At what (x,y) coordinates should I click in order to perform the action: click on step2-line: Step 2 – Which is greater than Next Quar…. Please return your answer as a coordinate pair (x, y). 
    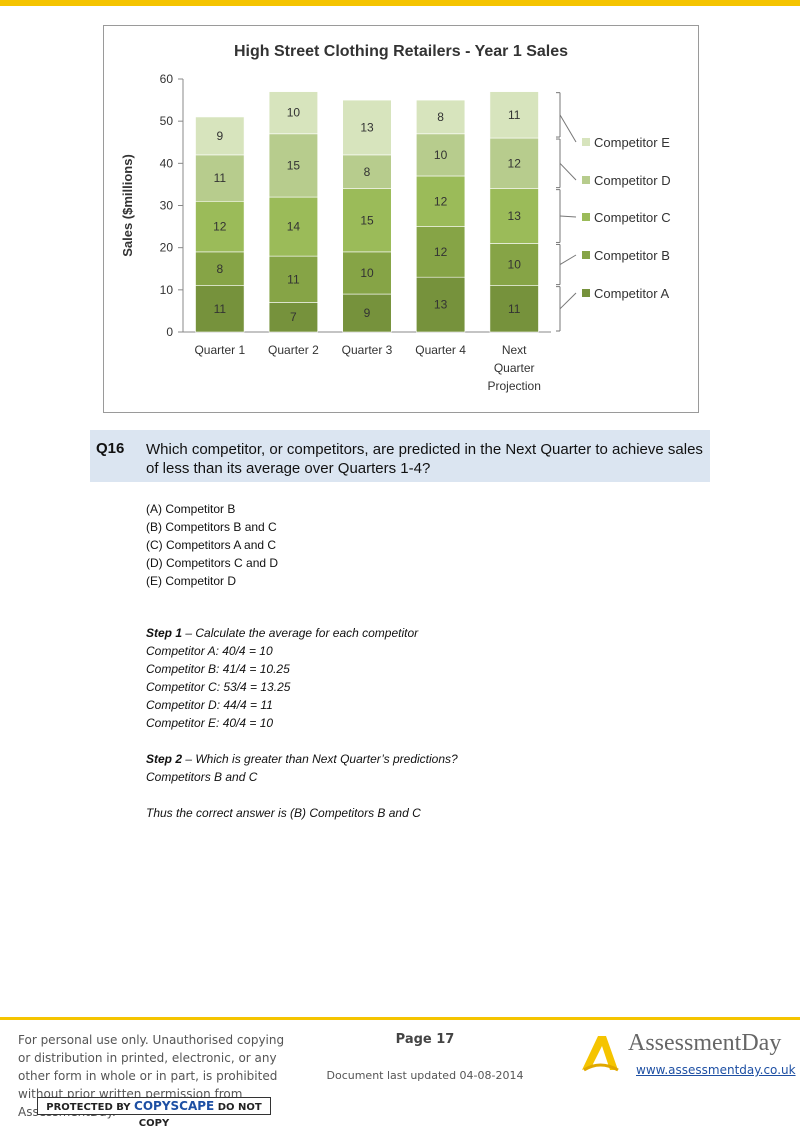
    Looking at the image, I should click on (302, 759).